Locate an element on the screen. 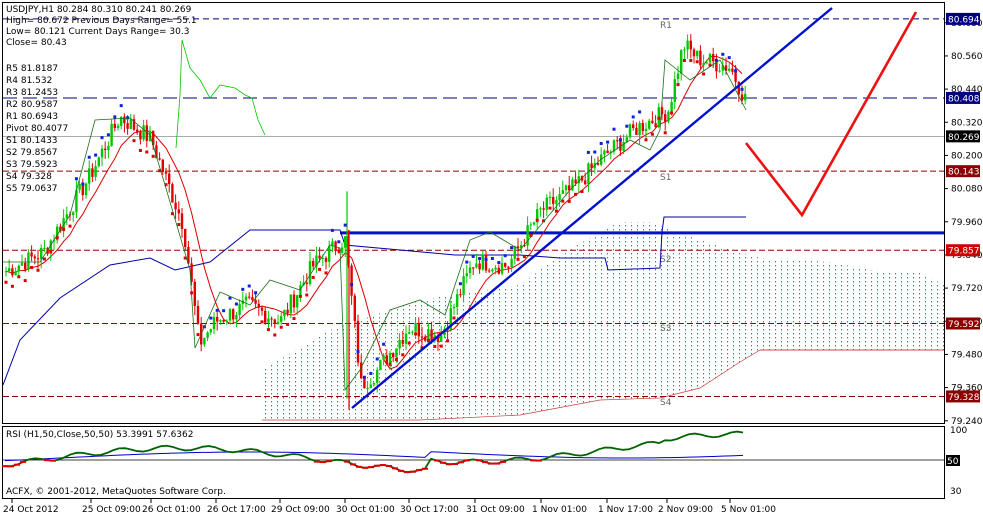 This screenshot has width=983, height=515. time-tick-label: 31 Oct 09:00 is located at coordinates (495, 510).